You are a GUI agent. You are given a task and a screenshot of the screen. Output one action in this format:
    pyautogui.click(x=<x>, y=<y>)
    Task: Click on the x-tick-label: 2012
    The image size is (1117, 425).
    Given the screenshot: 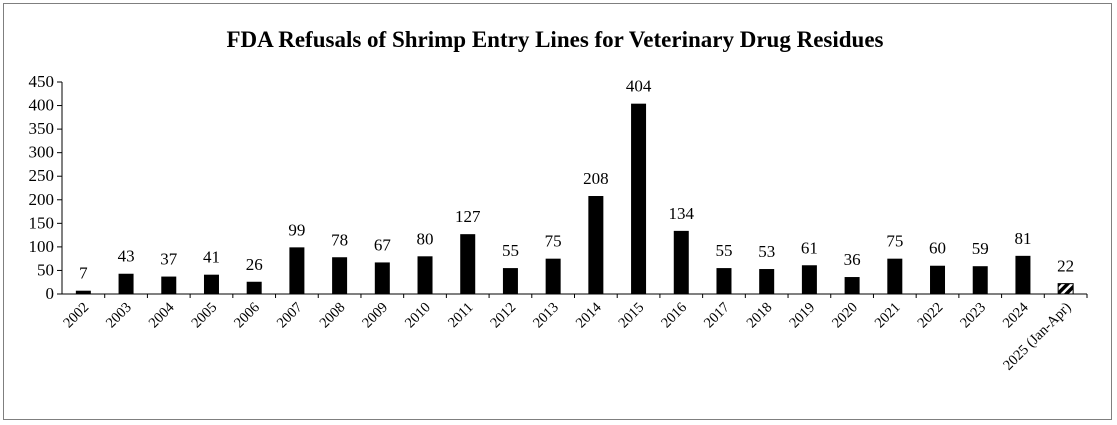 What is the action you would take?
    pyautogui.click(x=503, y=316)
    